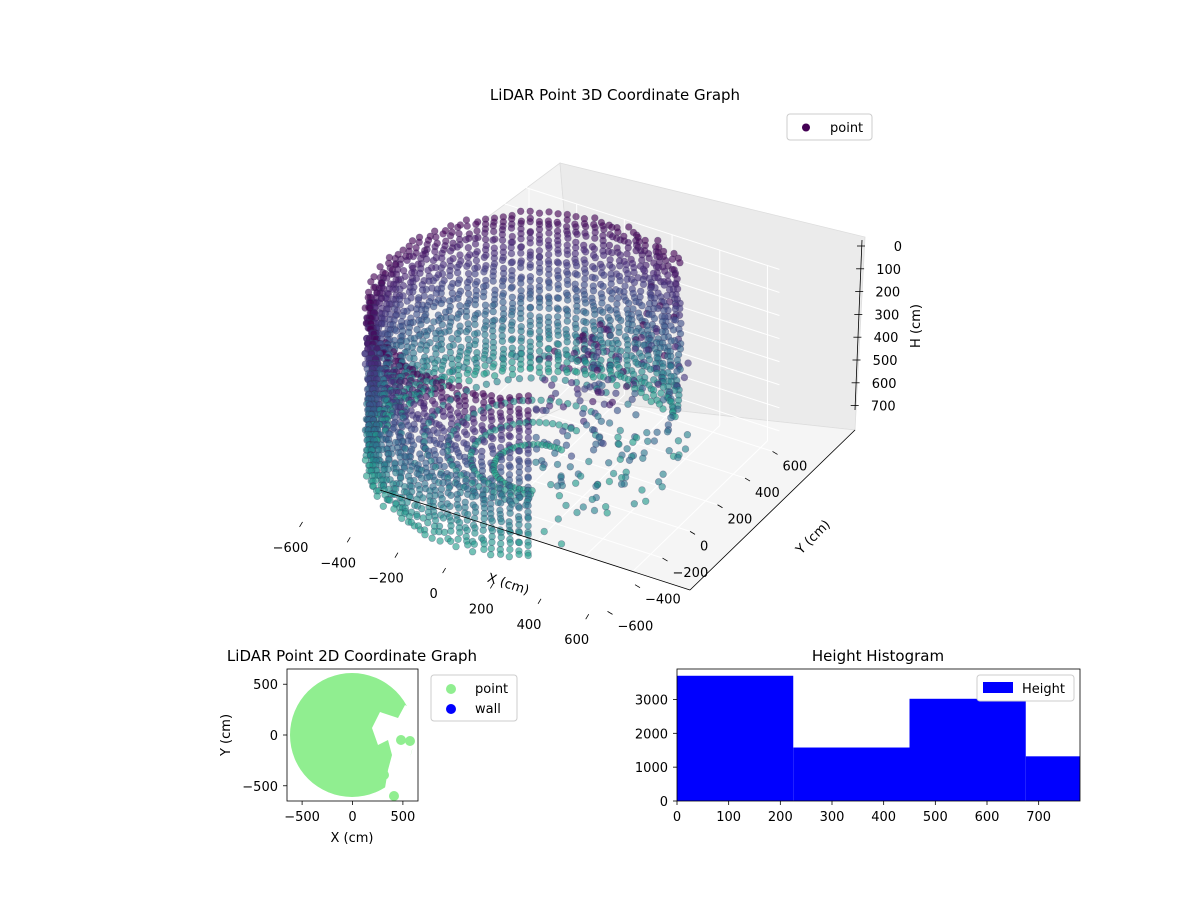  Describe the element at coordinates (728, 817) in the screenshot. I see `x-tick-label-histogram: 100` at that location.